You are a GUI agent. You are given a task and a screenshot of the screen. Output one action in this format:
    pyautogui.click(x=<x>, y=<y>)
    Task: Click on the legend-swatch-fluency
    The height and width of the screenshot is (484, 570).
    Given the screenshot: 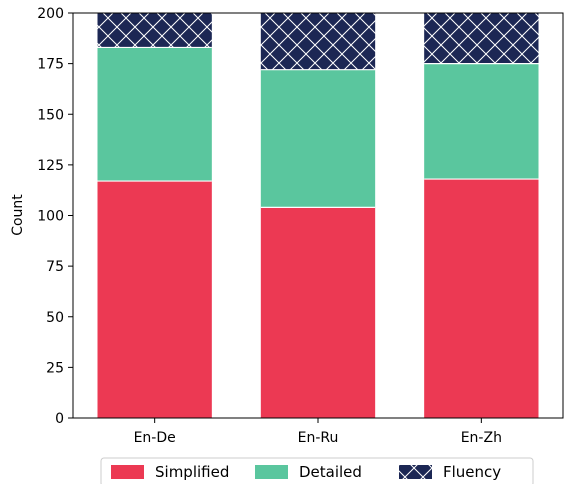 What is the action you would take?
    pyautogui.click(x=415, y=472)
    